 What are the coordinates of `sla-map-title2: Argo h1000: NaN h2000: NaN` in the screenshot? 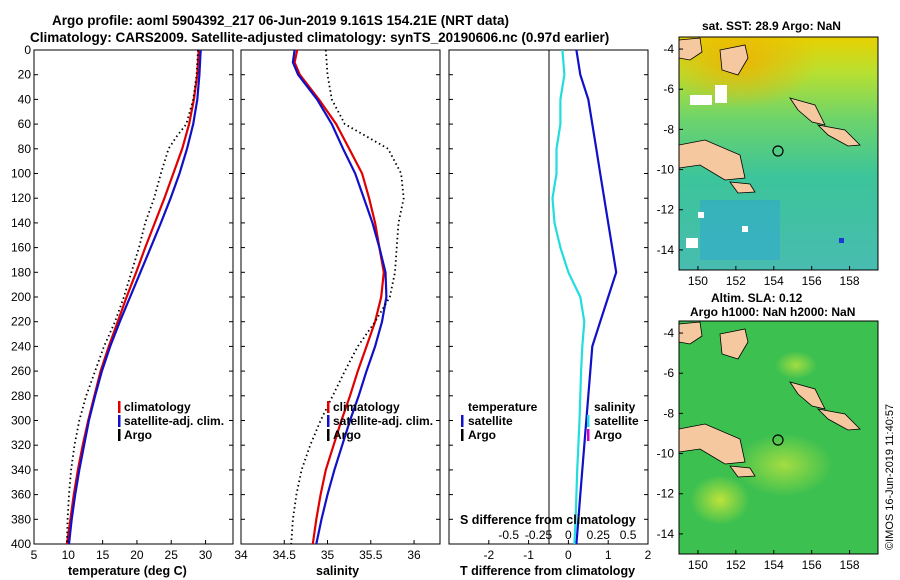 It's located at (772, 312).